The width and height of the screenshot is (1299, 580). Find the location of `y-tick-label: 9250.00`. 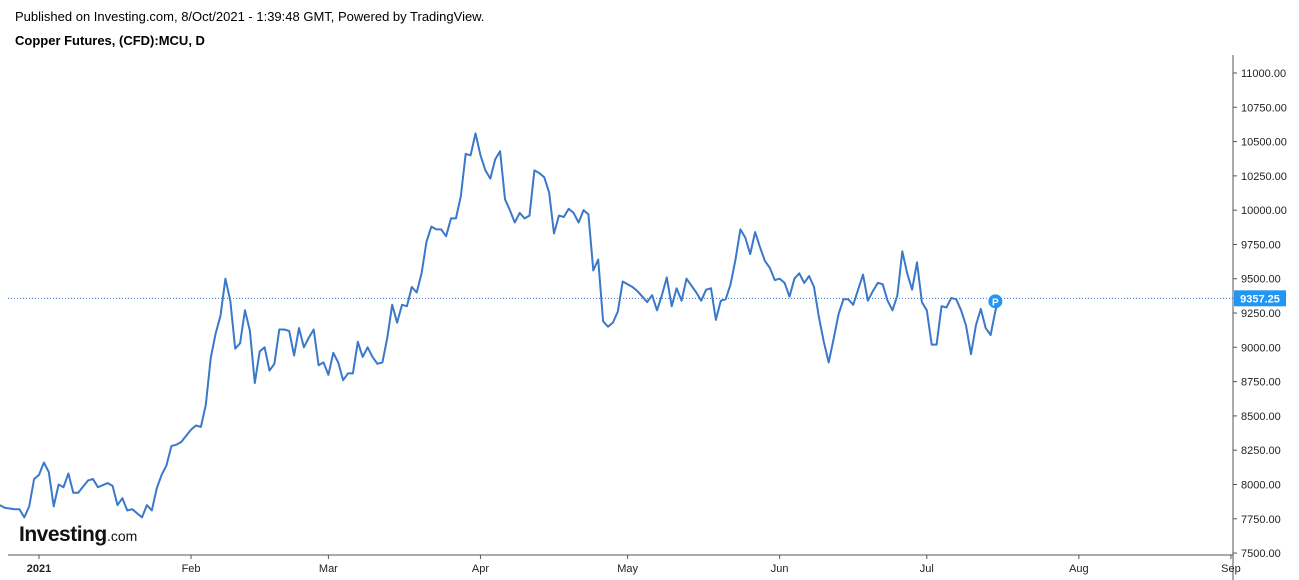

y-tick-label: 9250.00 is located at coordinates (1261, 314).